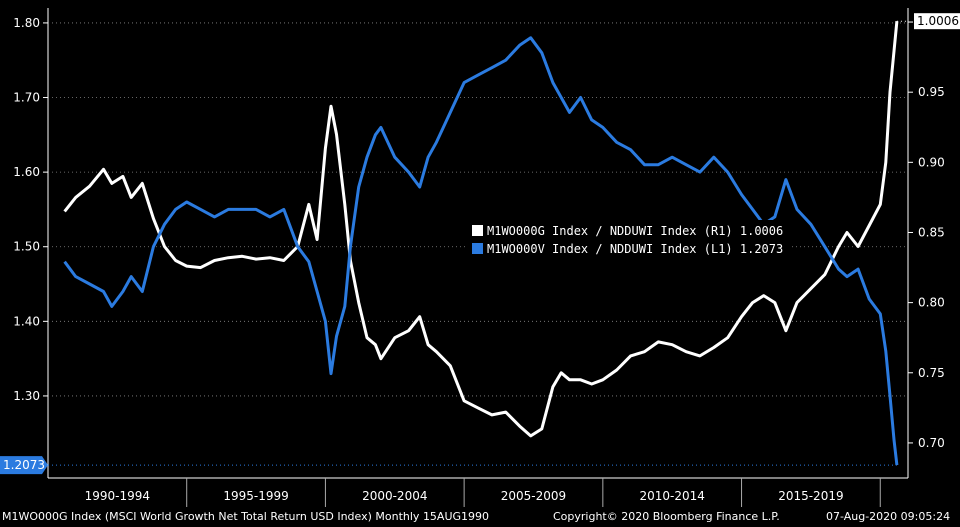 This screenshot has width=960, height=527. Describe the element at coordinates (26, 247) in the screenshot. I see `left-tick-label: 1.50` at that location.